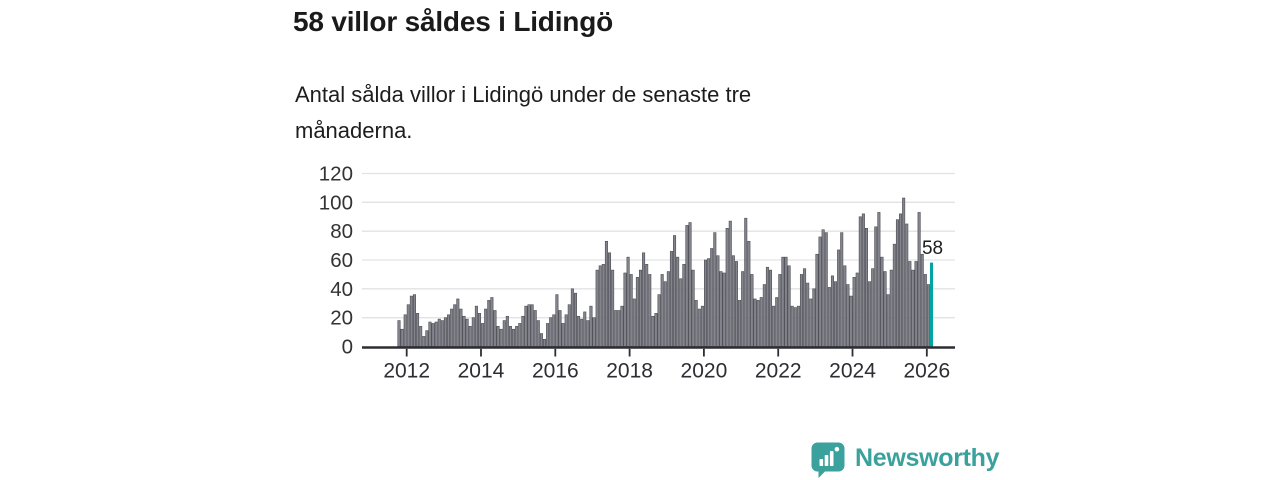 The image size is (1280, 480). What do you see at coordinates (778, 371) in the screenshot?
I see `svg-text: 2022` at bounding box center [778, 371].